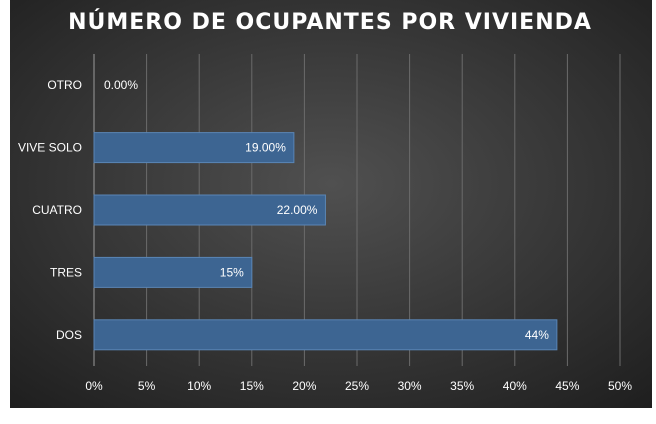 The height and width of the screenshot is (424, 656). Describe the element at coordinates (462, 386) in the screenshot. I see `x-tick-label: 35%` at that location.